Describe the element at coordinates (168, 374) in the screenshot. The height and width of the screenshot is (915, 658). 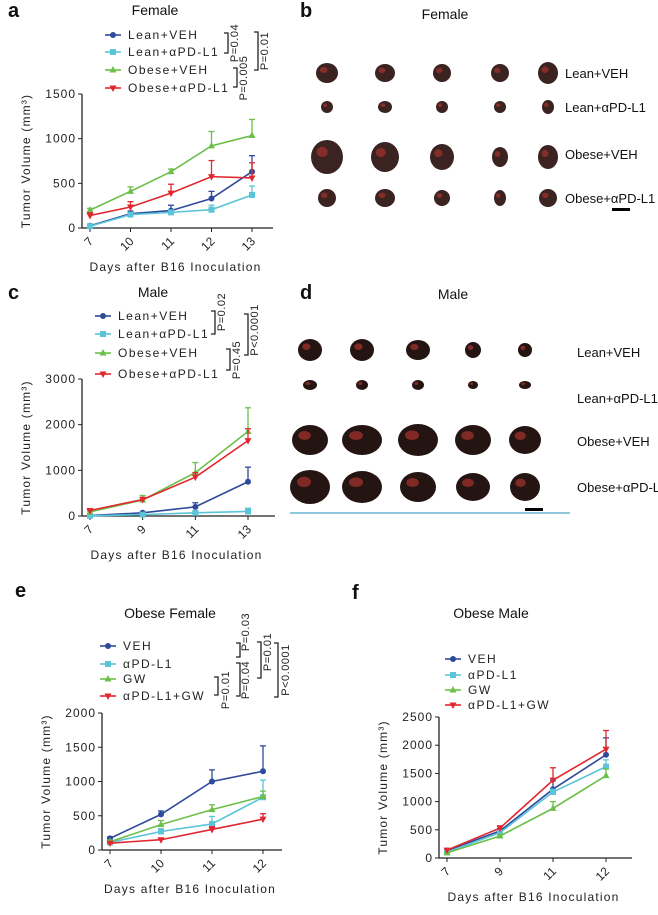
I see `legend-label: Obese+αPD-L1` at that location.